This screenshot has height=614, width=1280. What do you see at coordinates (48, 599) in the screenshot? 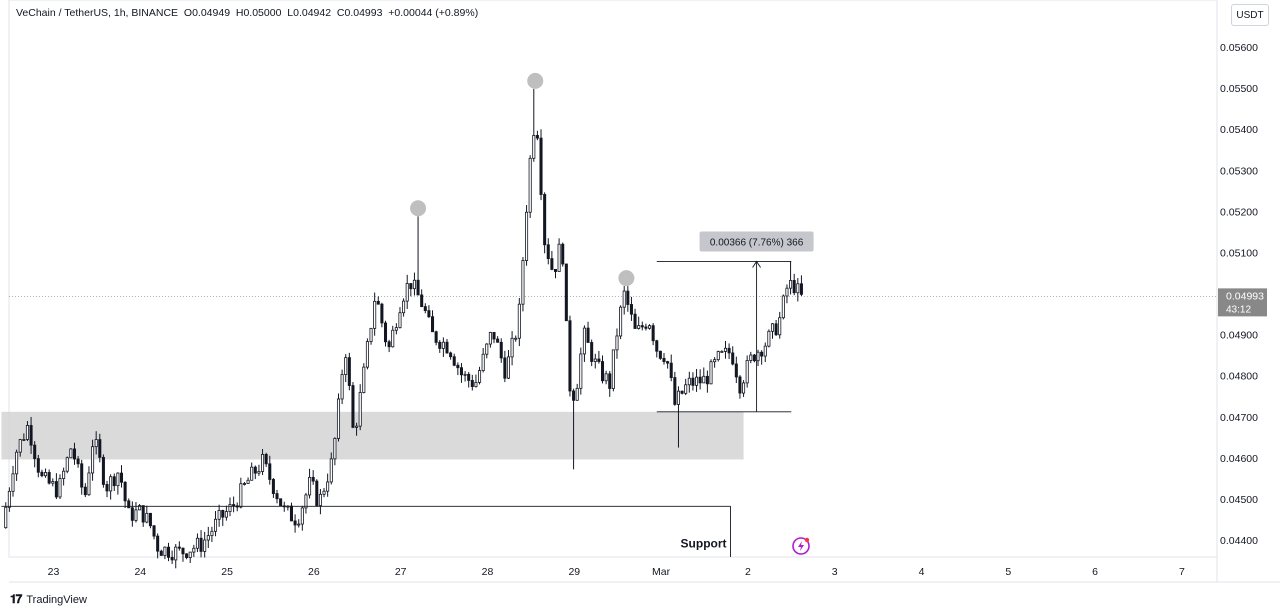
I see `branding: 𝟏𝟕 TradingView` at bounding box center [48, 599].